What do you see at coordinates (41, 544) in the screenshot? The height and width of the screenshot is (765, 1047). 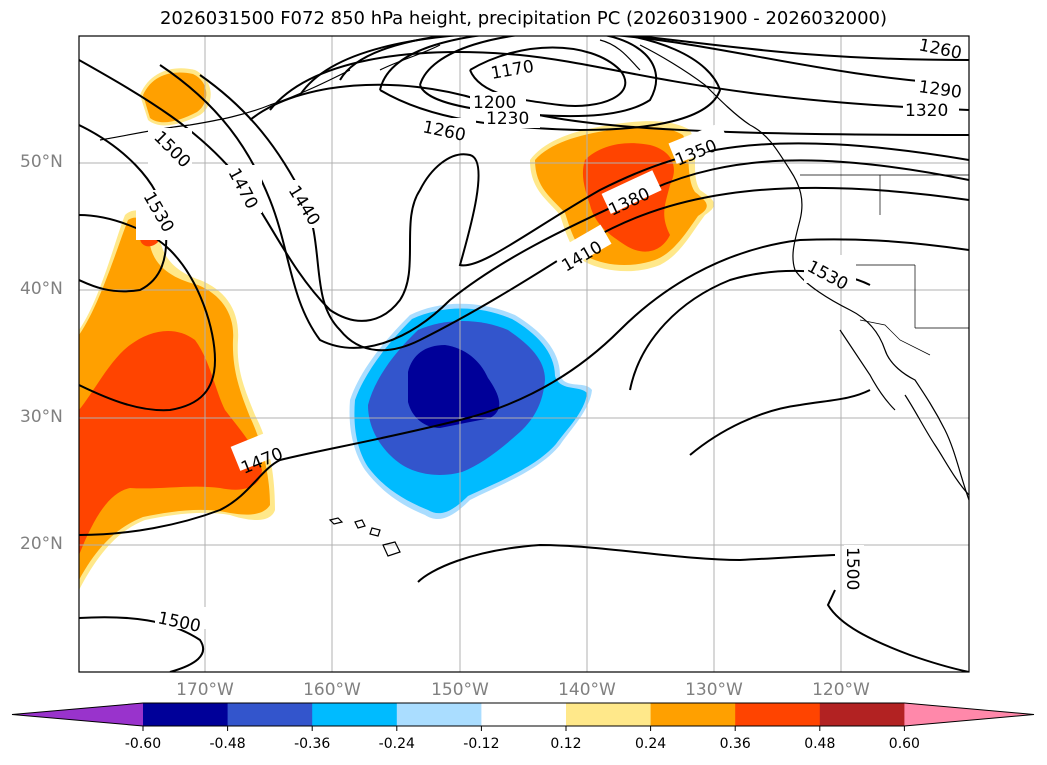 I see `lat-label: 20°N` at bounding box center [41, 544].